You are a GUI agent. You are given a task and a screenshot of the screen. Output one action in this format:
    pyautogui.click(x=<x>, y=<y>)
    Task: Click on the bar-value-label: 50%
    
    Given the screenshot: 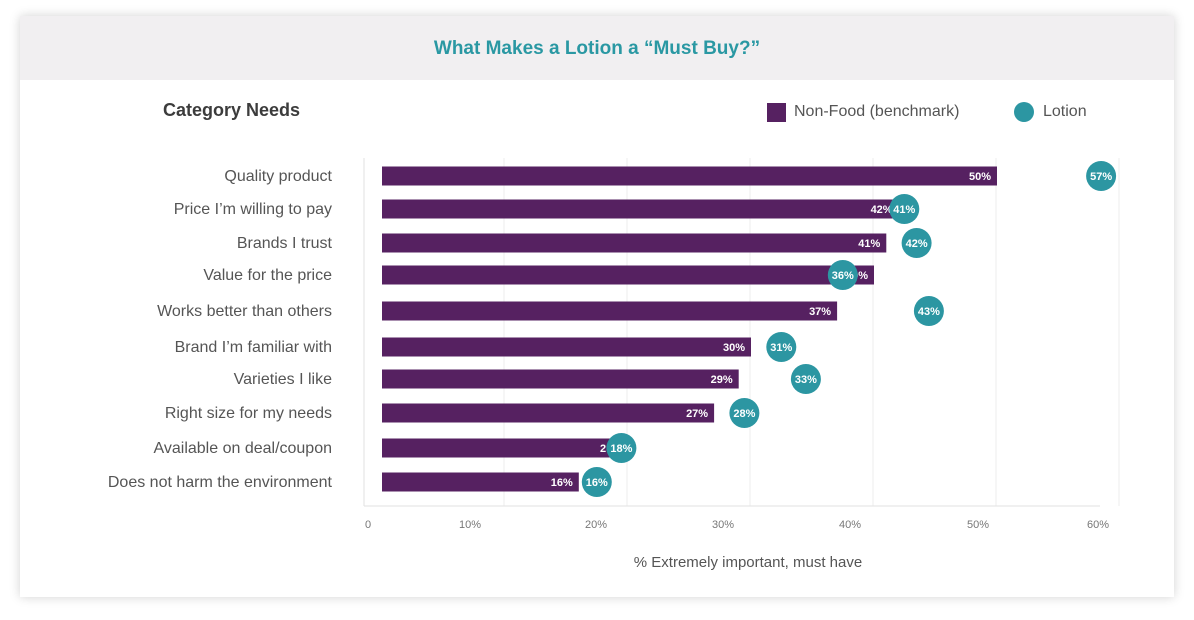 What is the action you would take?
    pyautogui.click(x=980, y=177)
    